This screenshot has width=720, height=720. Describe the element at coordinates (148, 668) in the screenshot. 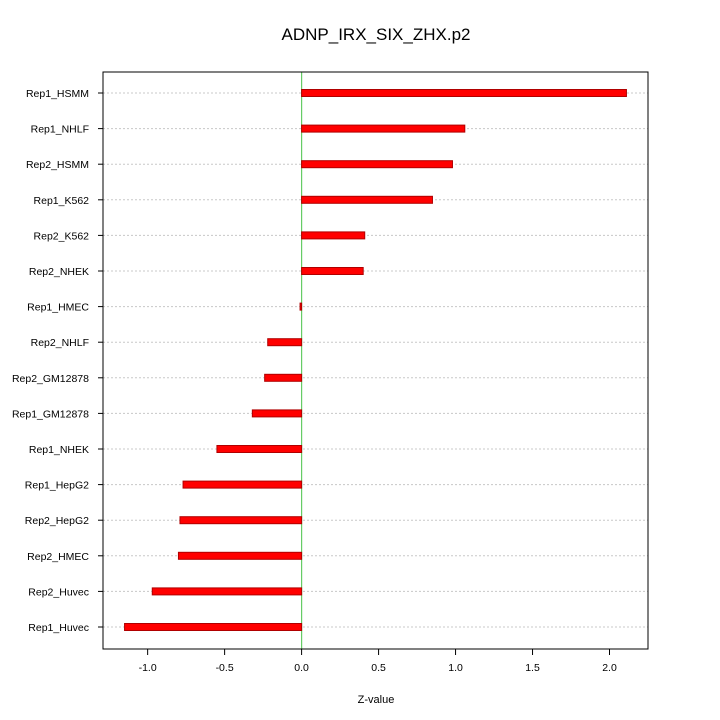

I see `x-tick-label: -1.0` at that location.